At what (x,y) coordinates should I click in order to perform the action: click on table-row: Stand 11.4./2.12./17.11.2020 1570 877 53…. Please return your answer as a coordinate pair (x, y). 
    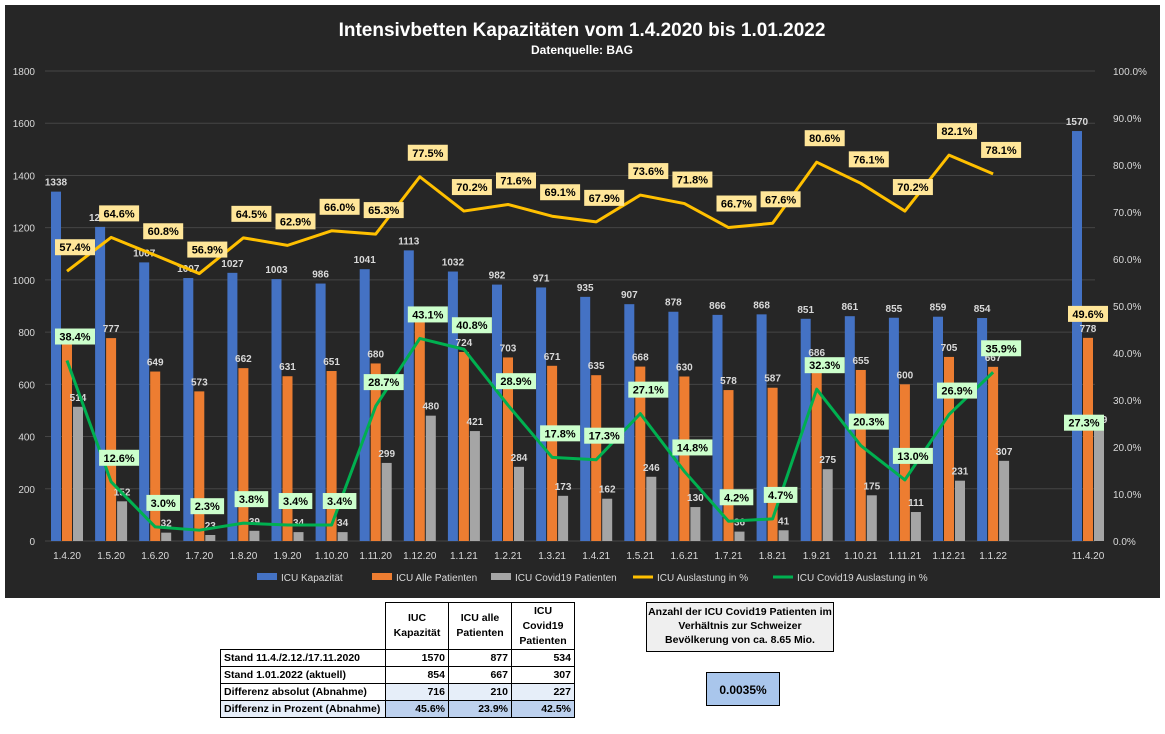
    Looking at the image, I should click on (397, 658).